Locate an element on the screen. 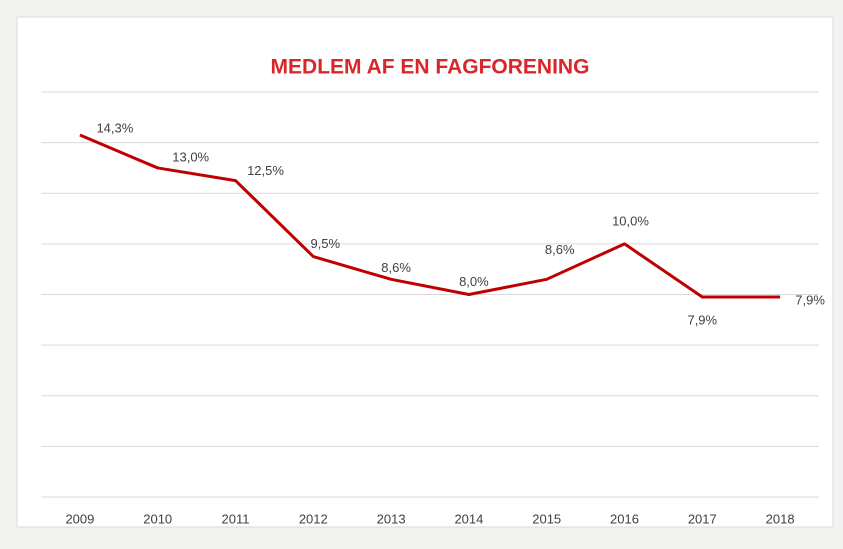 This screenshot has height=549, width=843. chart-title: MEDLEM AF EN FAGFORENING is located at coordinates (430, 67).